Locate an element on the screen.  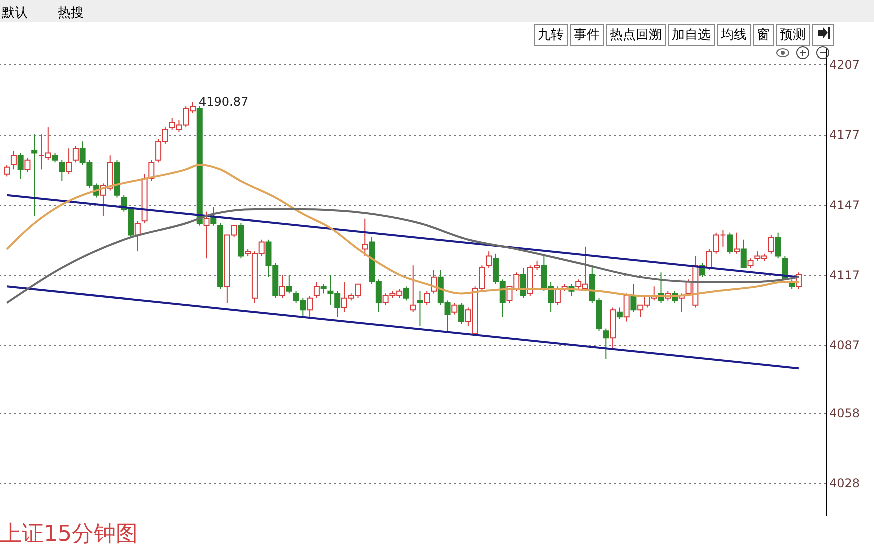
text: 九转 is located at coordinates (551, 35).